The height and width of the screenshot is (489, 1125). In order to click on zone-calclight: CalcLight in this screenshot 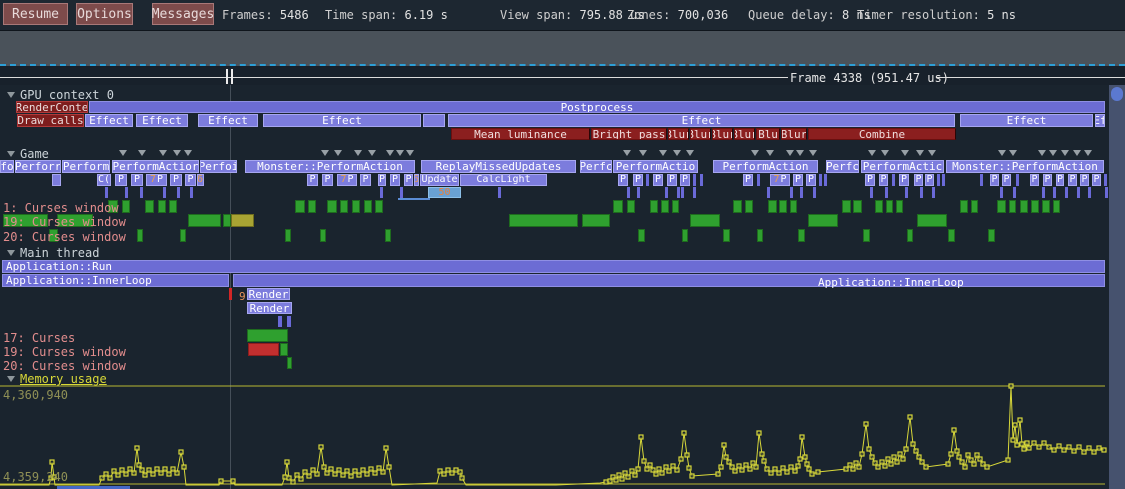, I will do `click(503, 180)`.